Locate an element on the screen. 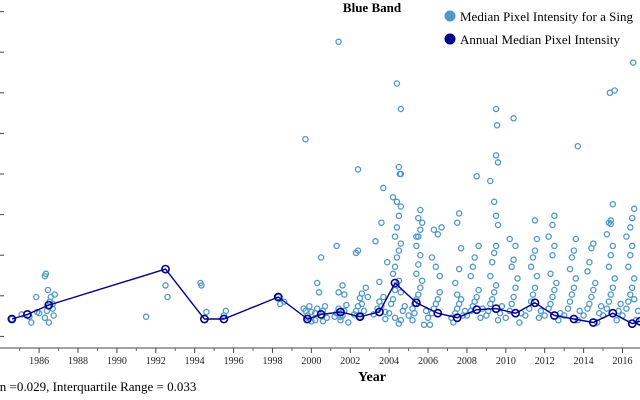  summary-stats-text: an =0.029, Interquartile Range = 0.033 is located at coordinates (98, 386).